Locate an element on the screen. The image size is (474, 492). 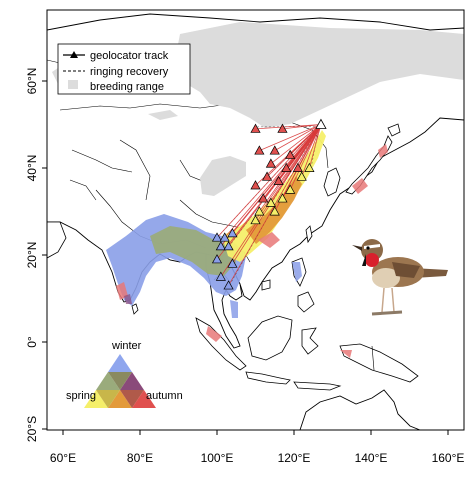
legend-geolocator-triangle-icon is located at coordinates (74, 54).